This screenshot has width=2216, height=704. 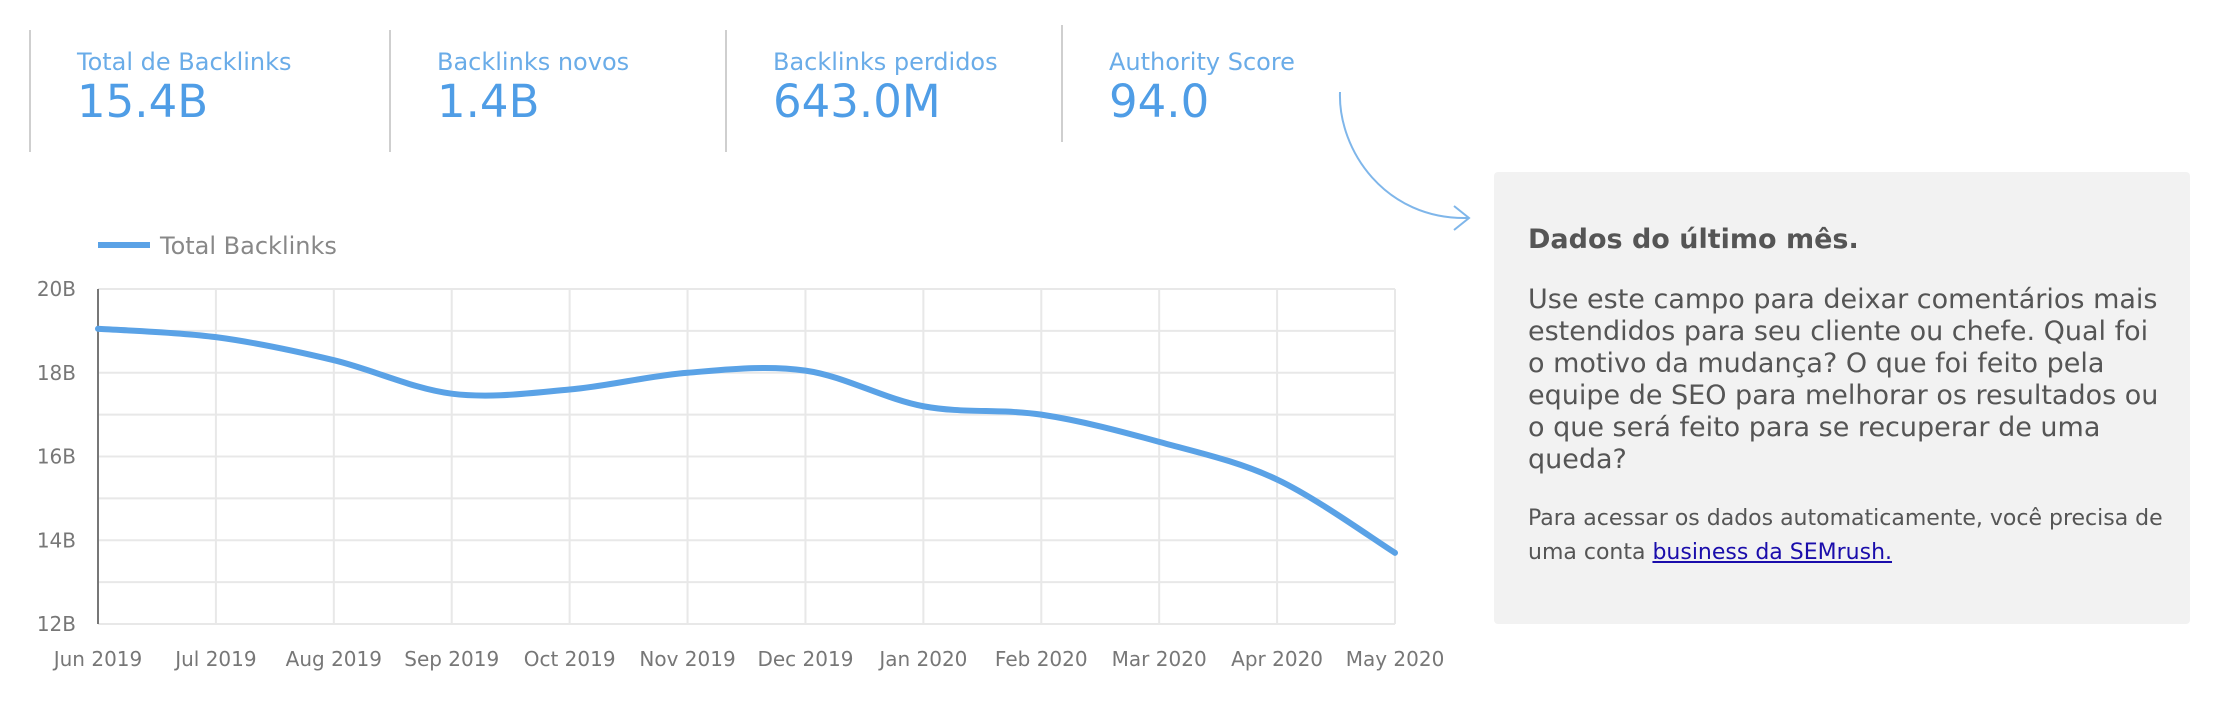 What do you see at coordinates (56, 289) in the screenshot?
I see `y-tick-label: 20B` at bounding box center [56, 289].